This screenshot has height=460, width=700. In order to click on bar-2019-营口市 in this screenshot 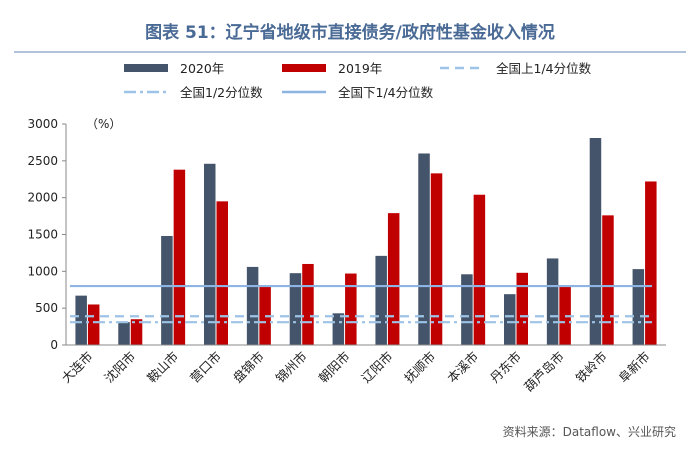, I will do `click(222, 273)`.